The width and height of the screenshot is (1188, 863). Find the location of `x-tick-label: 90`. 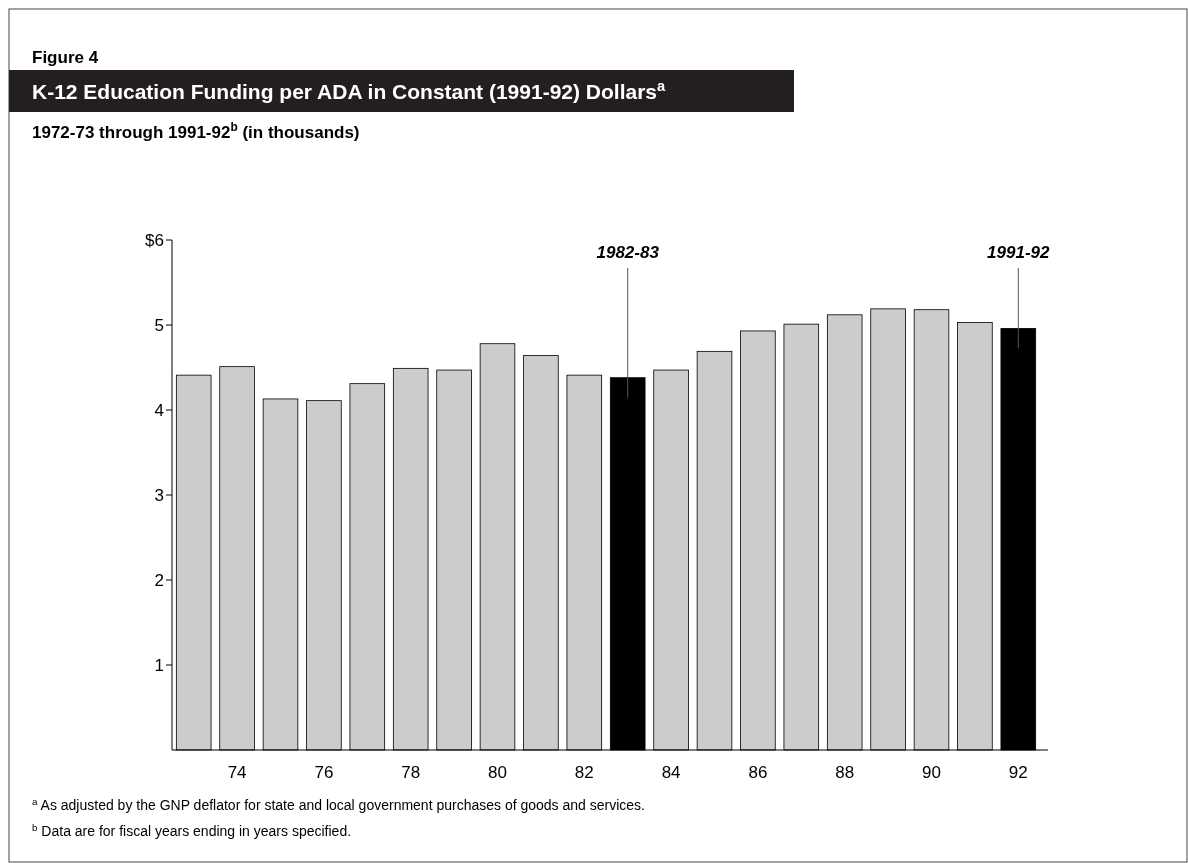

x-tick-label: 90 is located at coordinates (931, 772).